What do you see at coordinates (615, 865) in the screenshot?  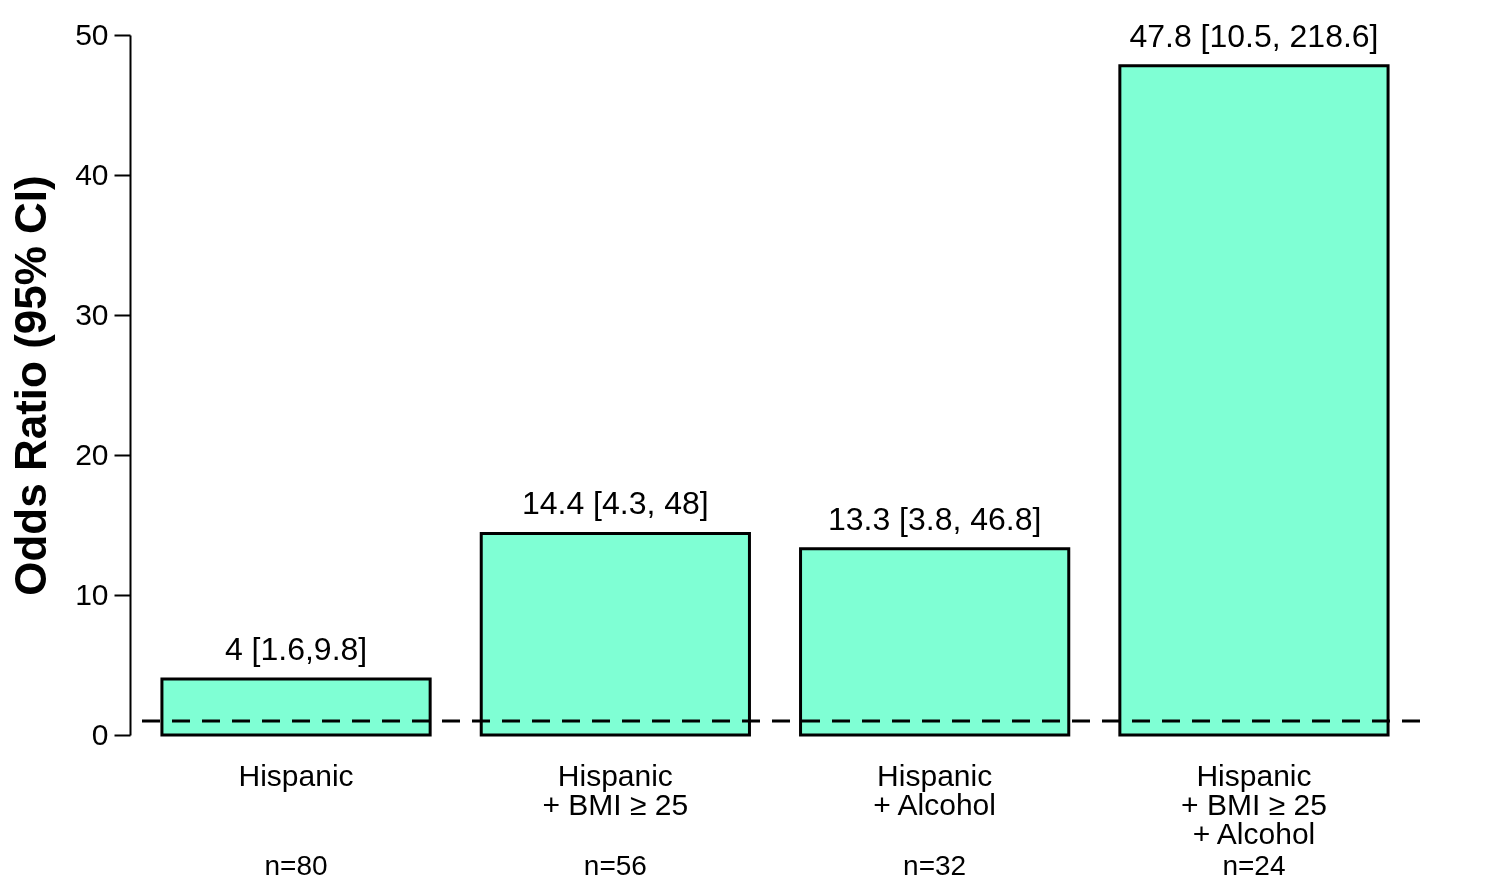 I see `text: n=56` at bounding box center [615, 865].